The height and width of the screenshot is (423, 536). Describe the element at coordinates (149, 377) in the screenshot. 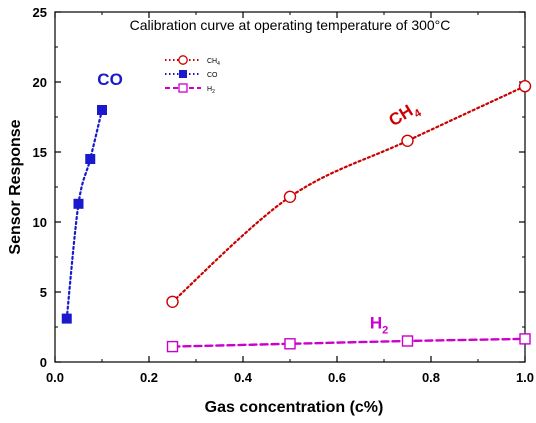

I see `x-tick-label: 0.2` at that location.